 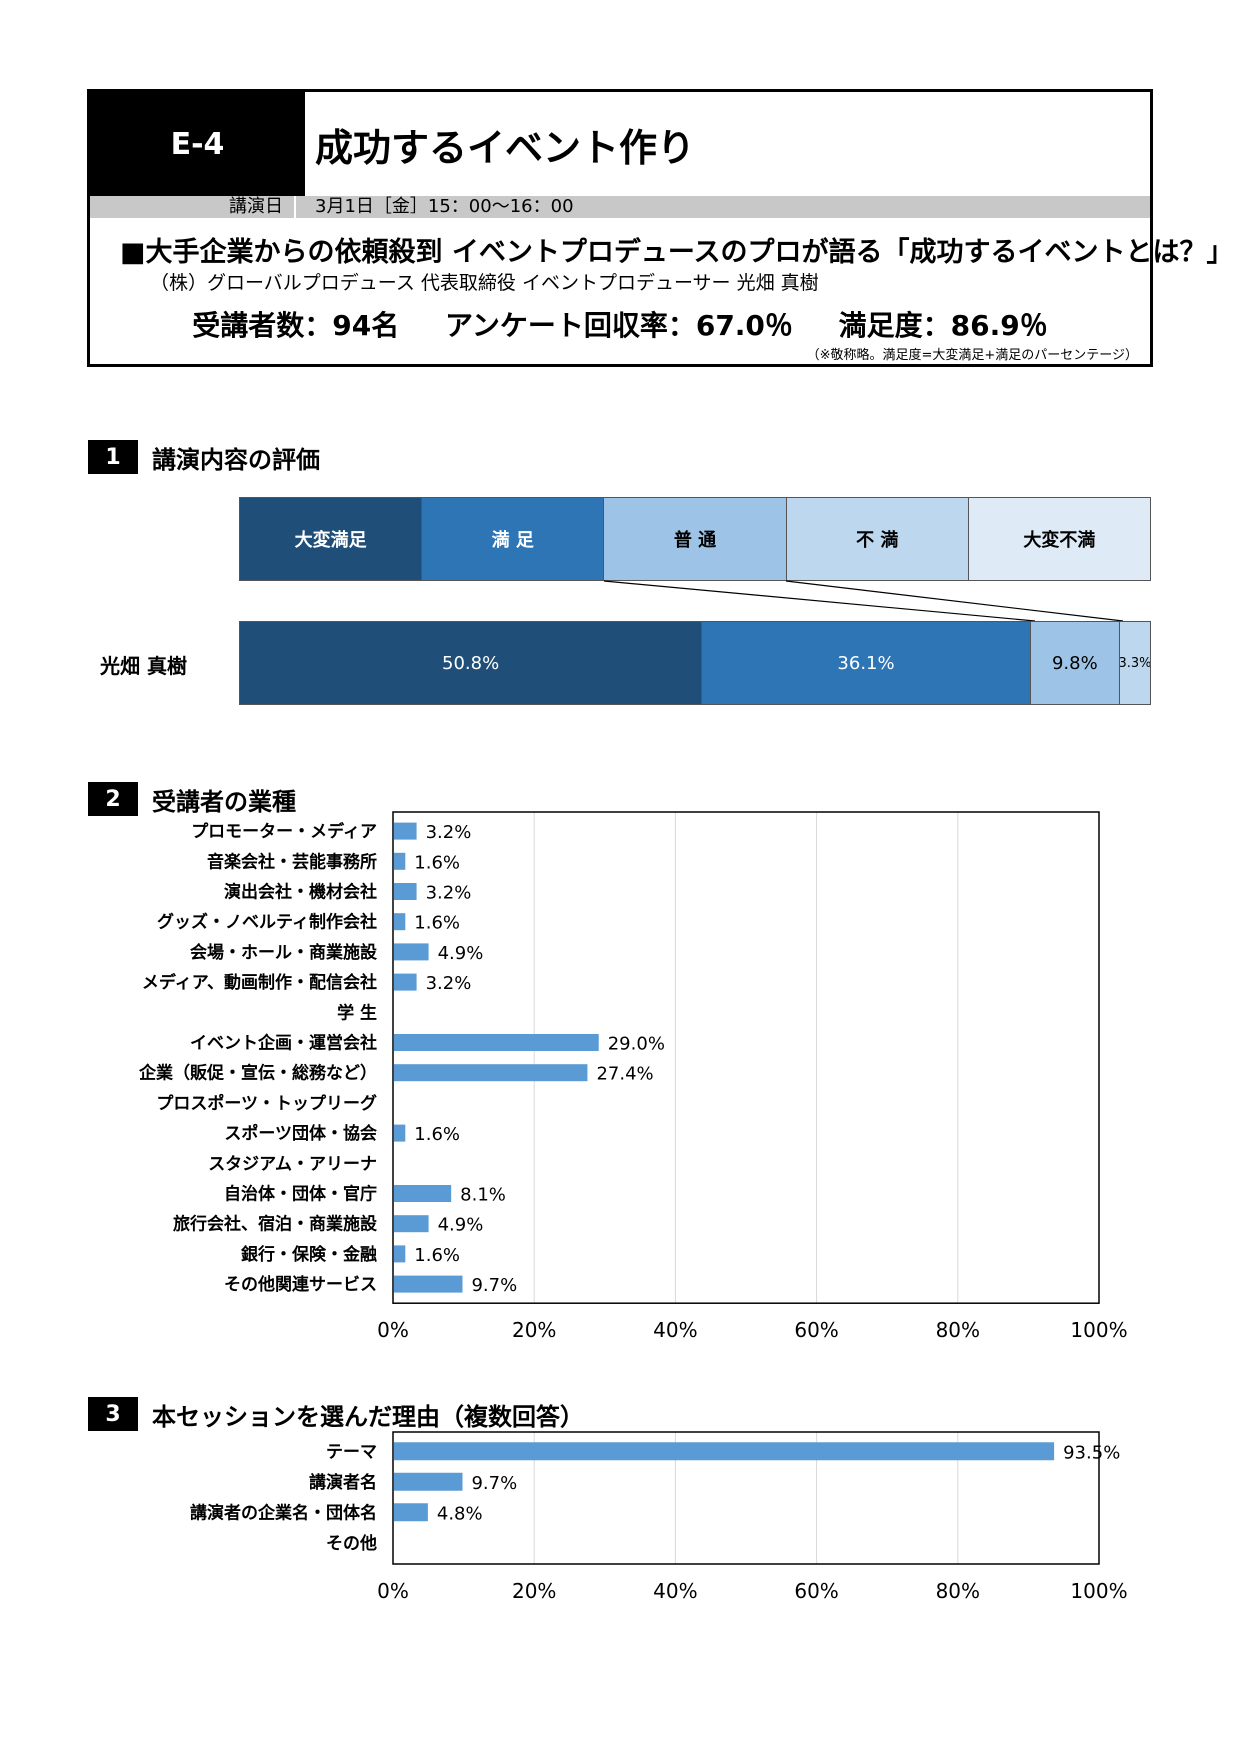 I want to click on legend-cell: 満 足, so click(x=513, y=539).